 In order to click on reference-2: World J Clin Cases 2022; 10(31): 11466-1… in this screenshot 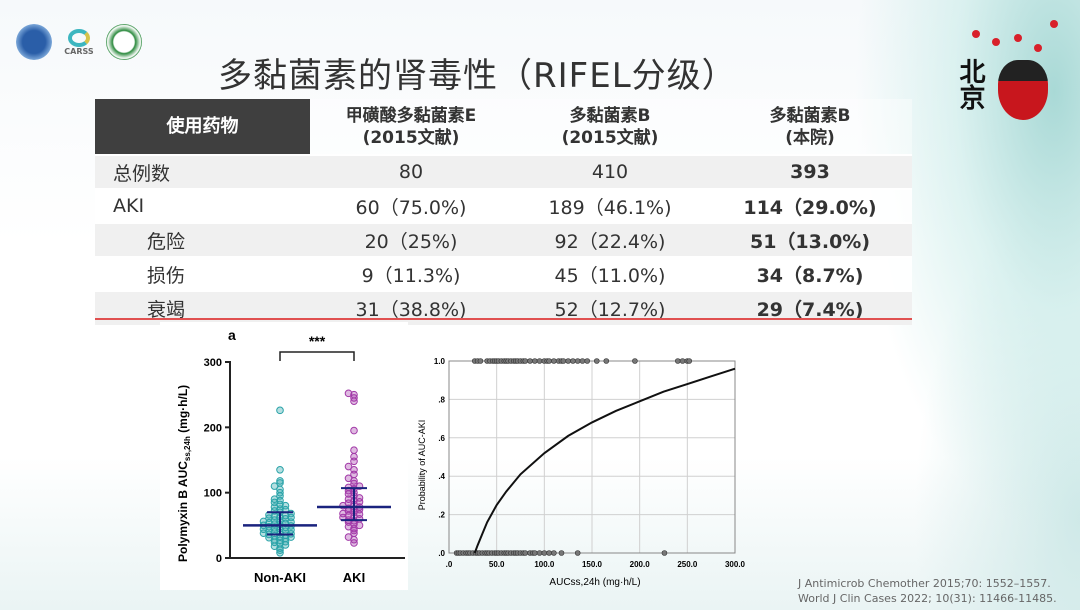, I will do `click(927, 598)`.